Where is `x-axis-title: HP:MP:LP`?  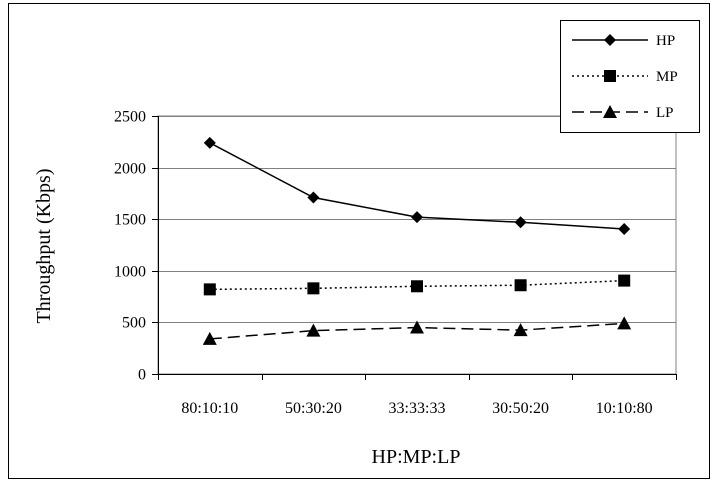 x-axis-title: HP:MP:LP is located at coordinates (416, 457).